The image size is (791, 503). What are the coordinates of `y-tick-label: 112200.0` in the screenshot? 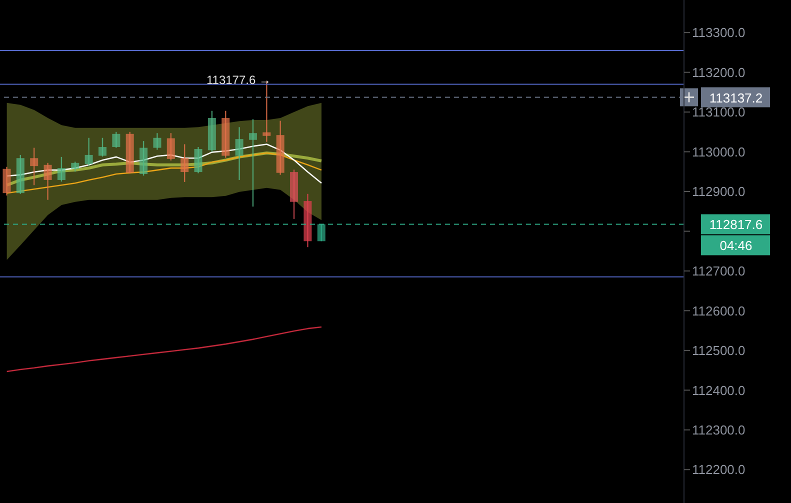 It's located at (719, 470).